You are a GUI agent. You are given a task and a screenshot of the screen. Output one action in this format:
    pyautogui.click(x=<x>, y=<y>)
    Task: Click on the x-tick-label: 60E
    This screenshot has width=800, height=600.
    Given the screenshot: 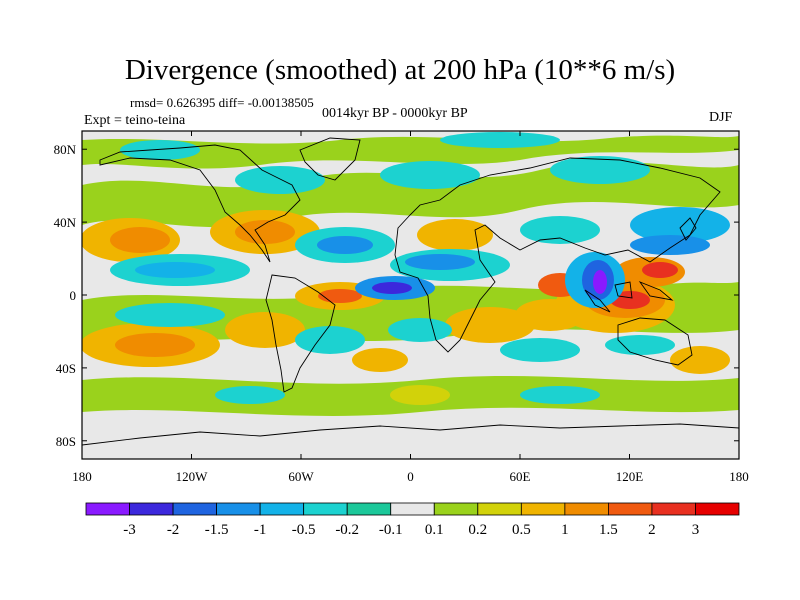 What is the action you would take?
    pyautogui.click(x=520, y=476)
    